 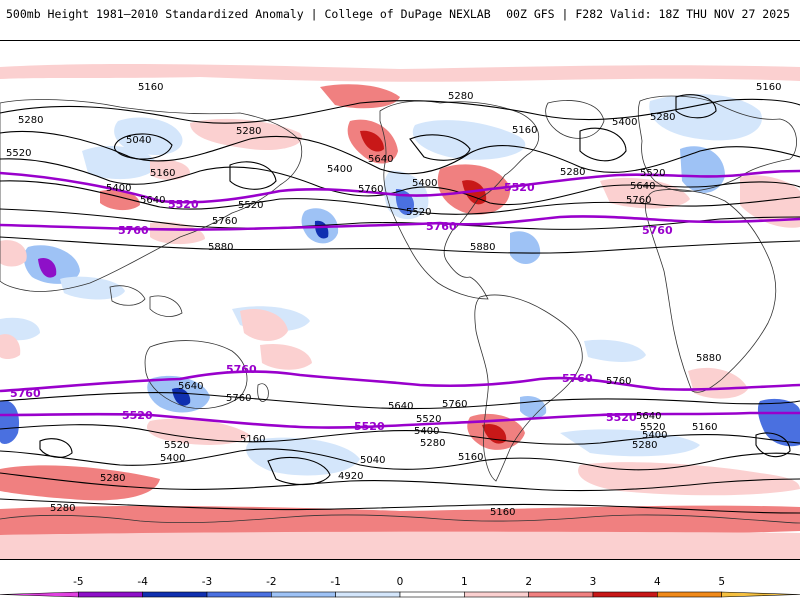 I want to click on coastline-greenland, so click(x=575, y=119).